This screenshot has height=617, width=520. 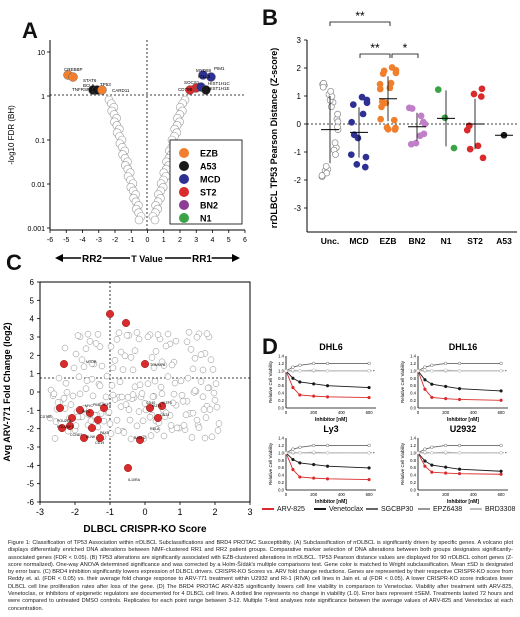 I want to click on legend-swatch-a53, so click(x=184, y=166).